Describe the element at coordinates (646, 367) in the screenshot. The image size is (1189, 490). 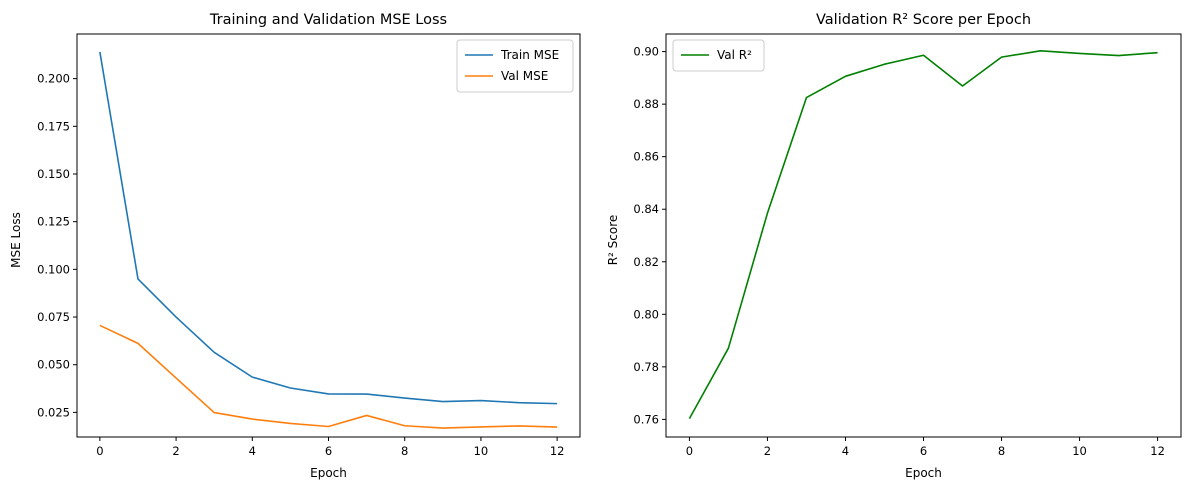
I see `y-tick-label: 0.78` at that location.